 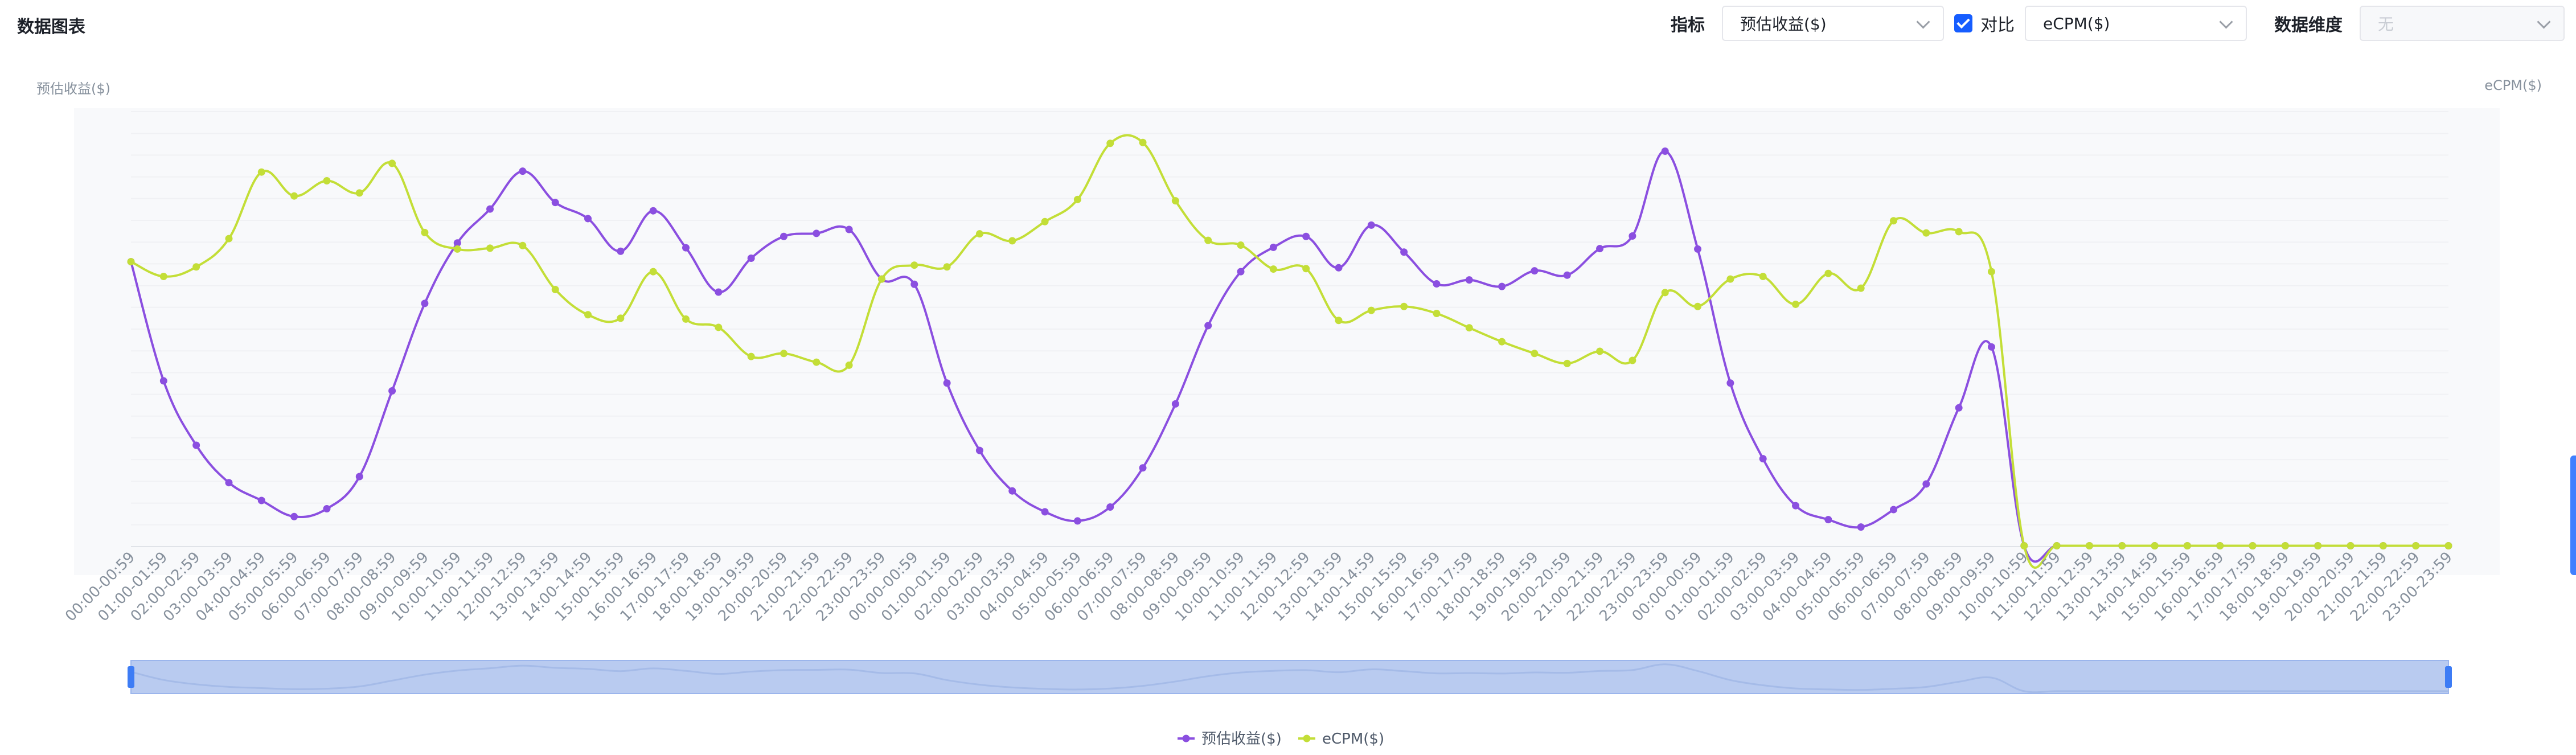 What do you see at coordinates (2462, 23) in the screenshot?
I see `dimension-select: 无` at bounding box center [2462, 23].